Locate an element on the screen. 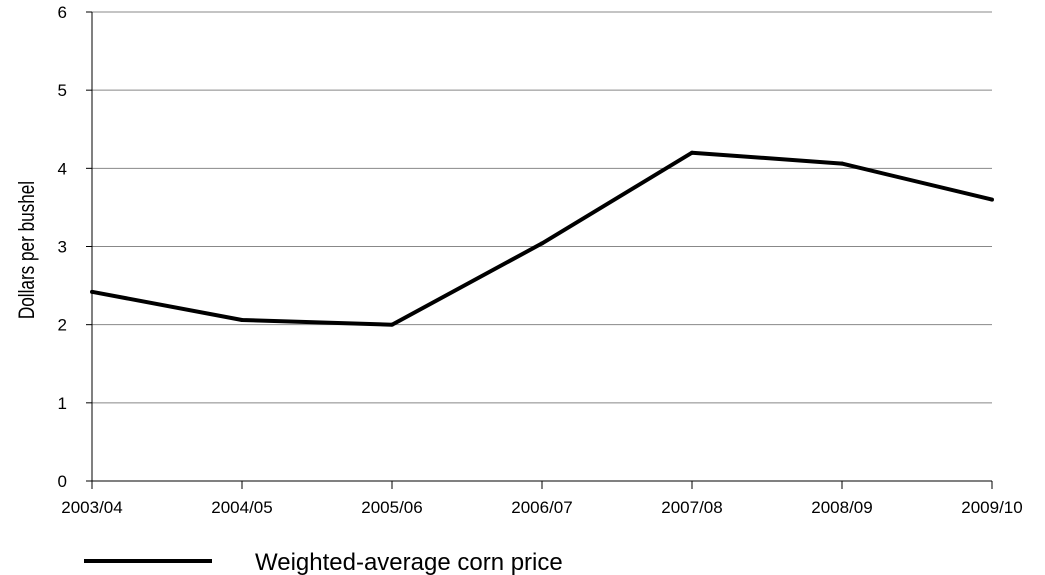 This screenshot has width=1045, height=575. x-tick-label: 2008/09 is located at coordinates (841, 507).